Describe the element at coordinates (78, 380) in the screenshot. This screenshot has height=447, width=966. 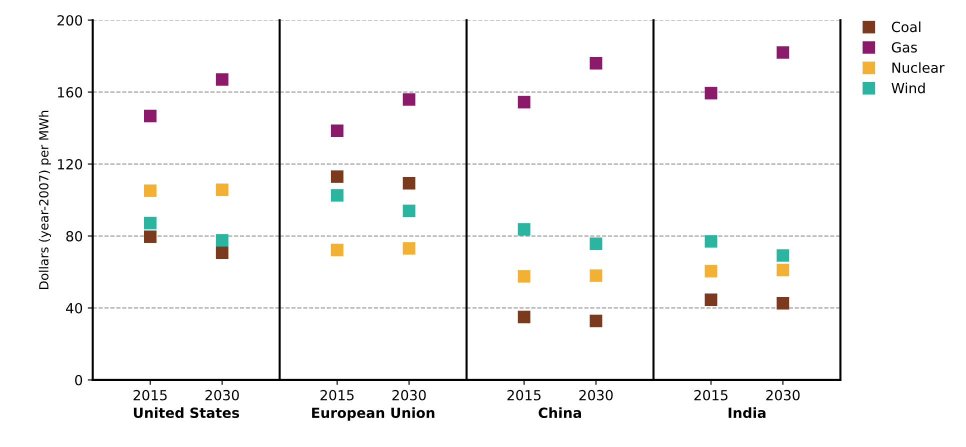
I see `y-tick-label: 0` at that location.